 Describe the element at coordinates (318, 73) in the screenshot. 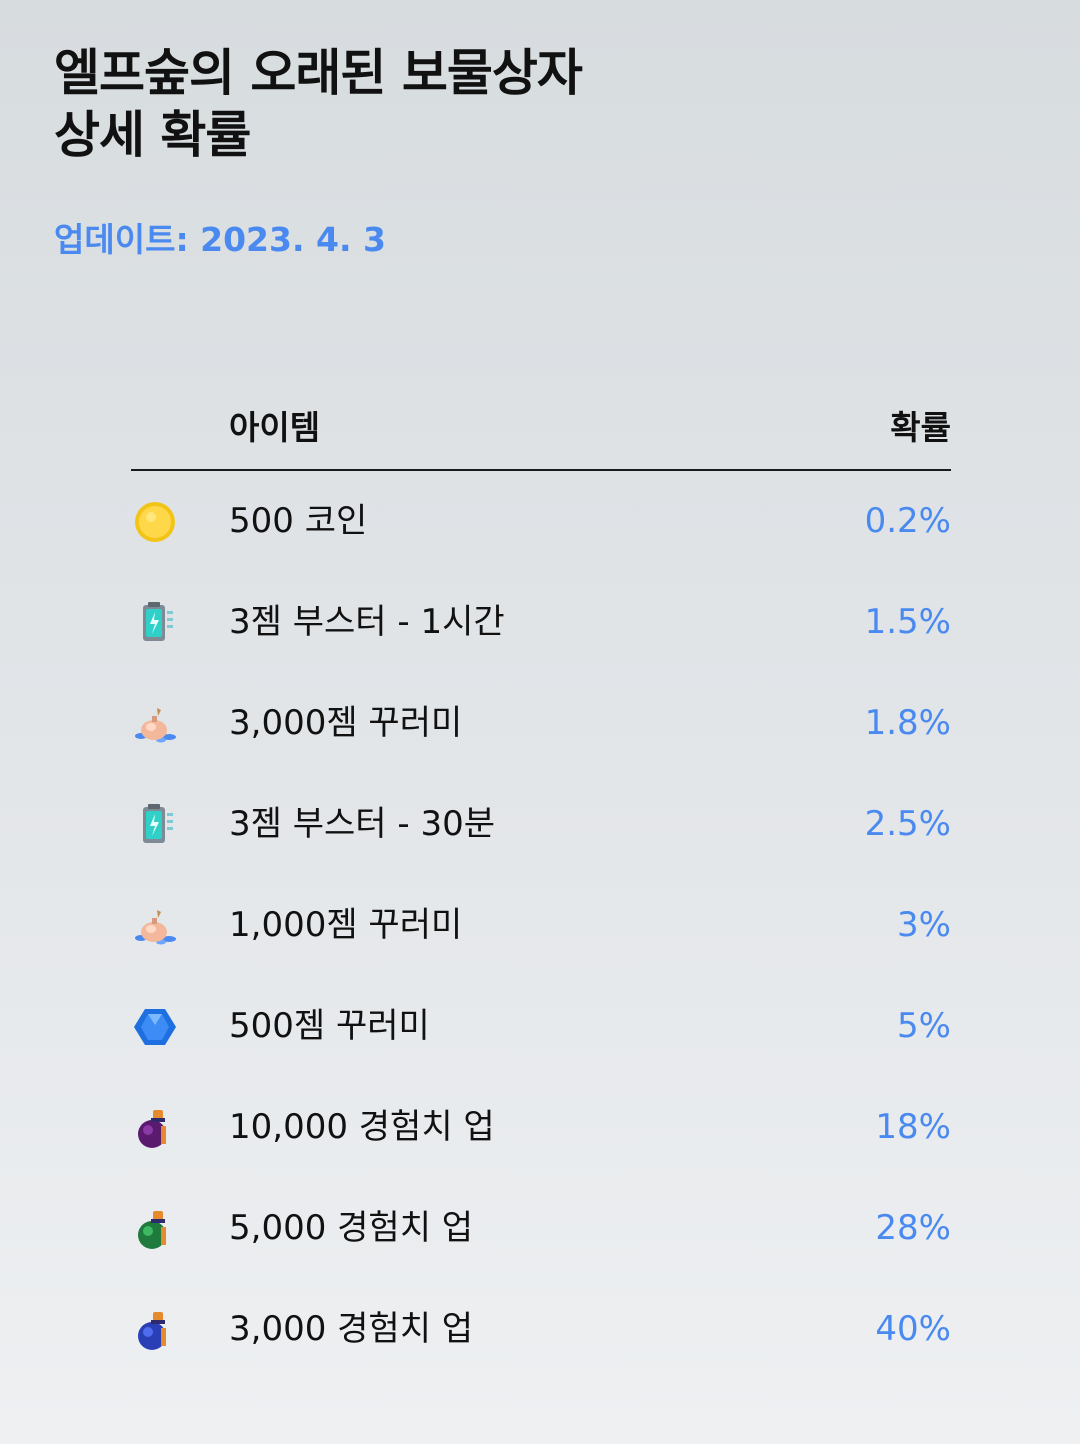

I see `page-title-line1: 엘프숲의 오래된 보물상자` at that location.